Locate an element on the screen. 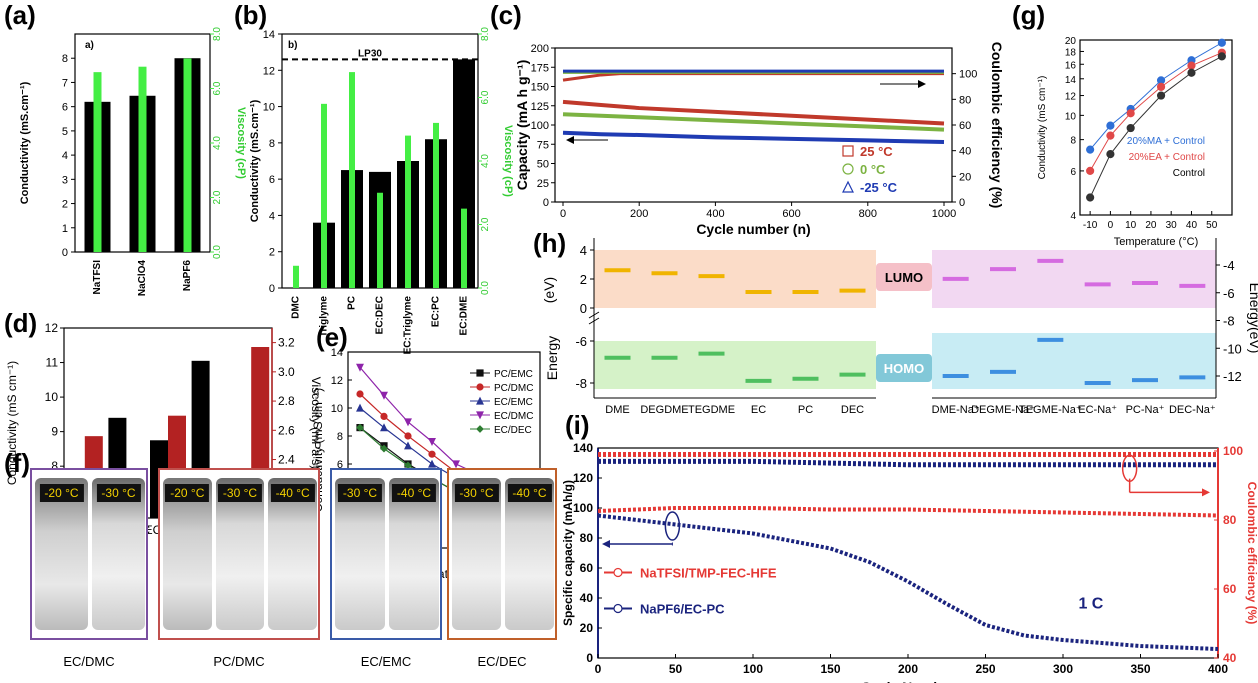 Image resolution: width=1258 pixels, height=683 pixels. category-label: DEGME-Na⁺ is located at coordinates (1003, 410).